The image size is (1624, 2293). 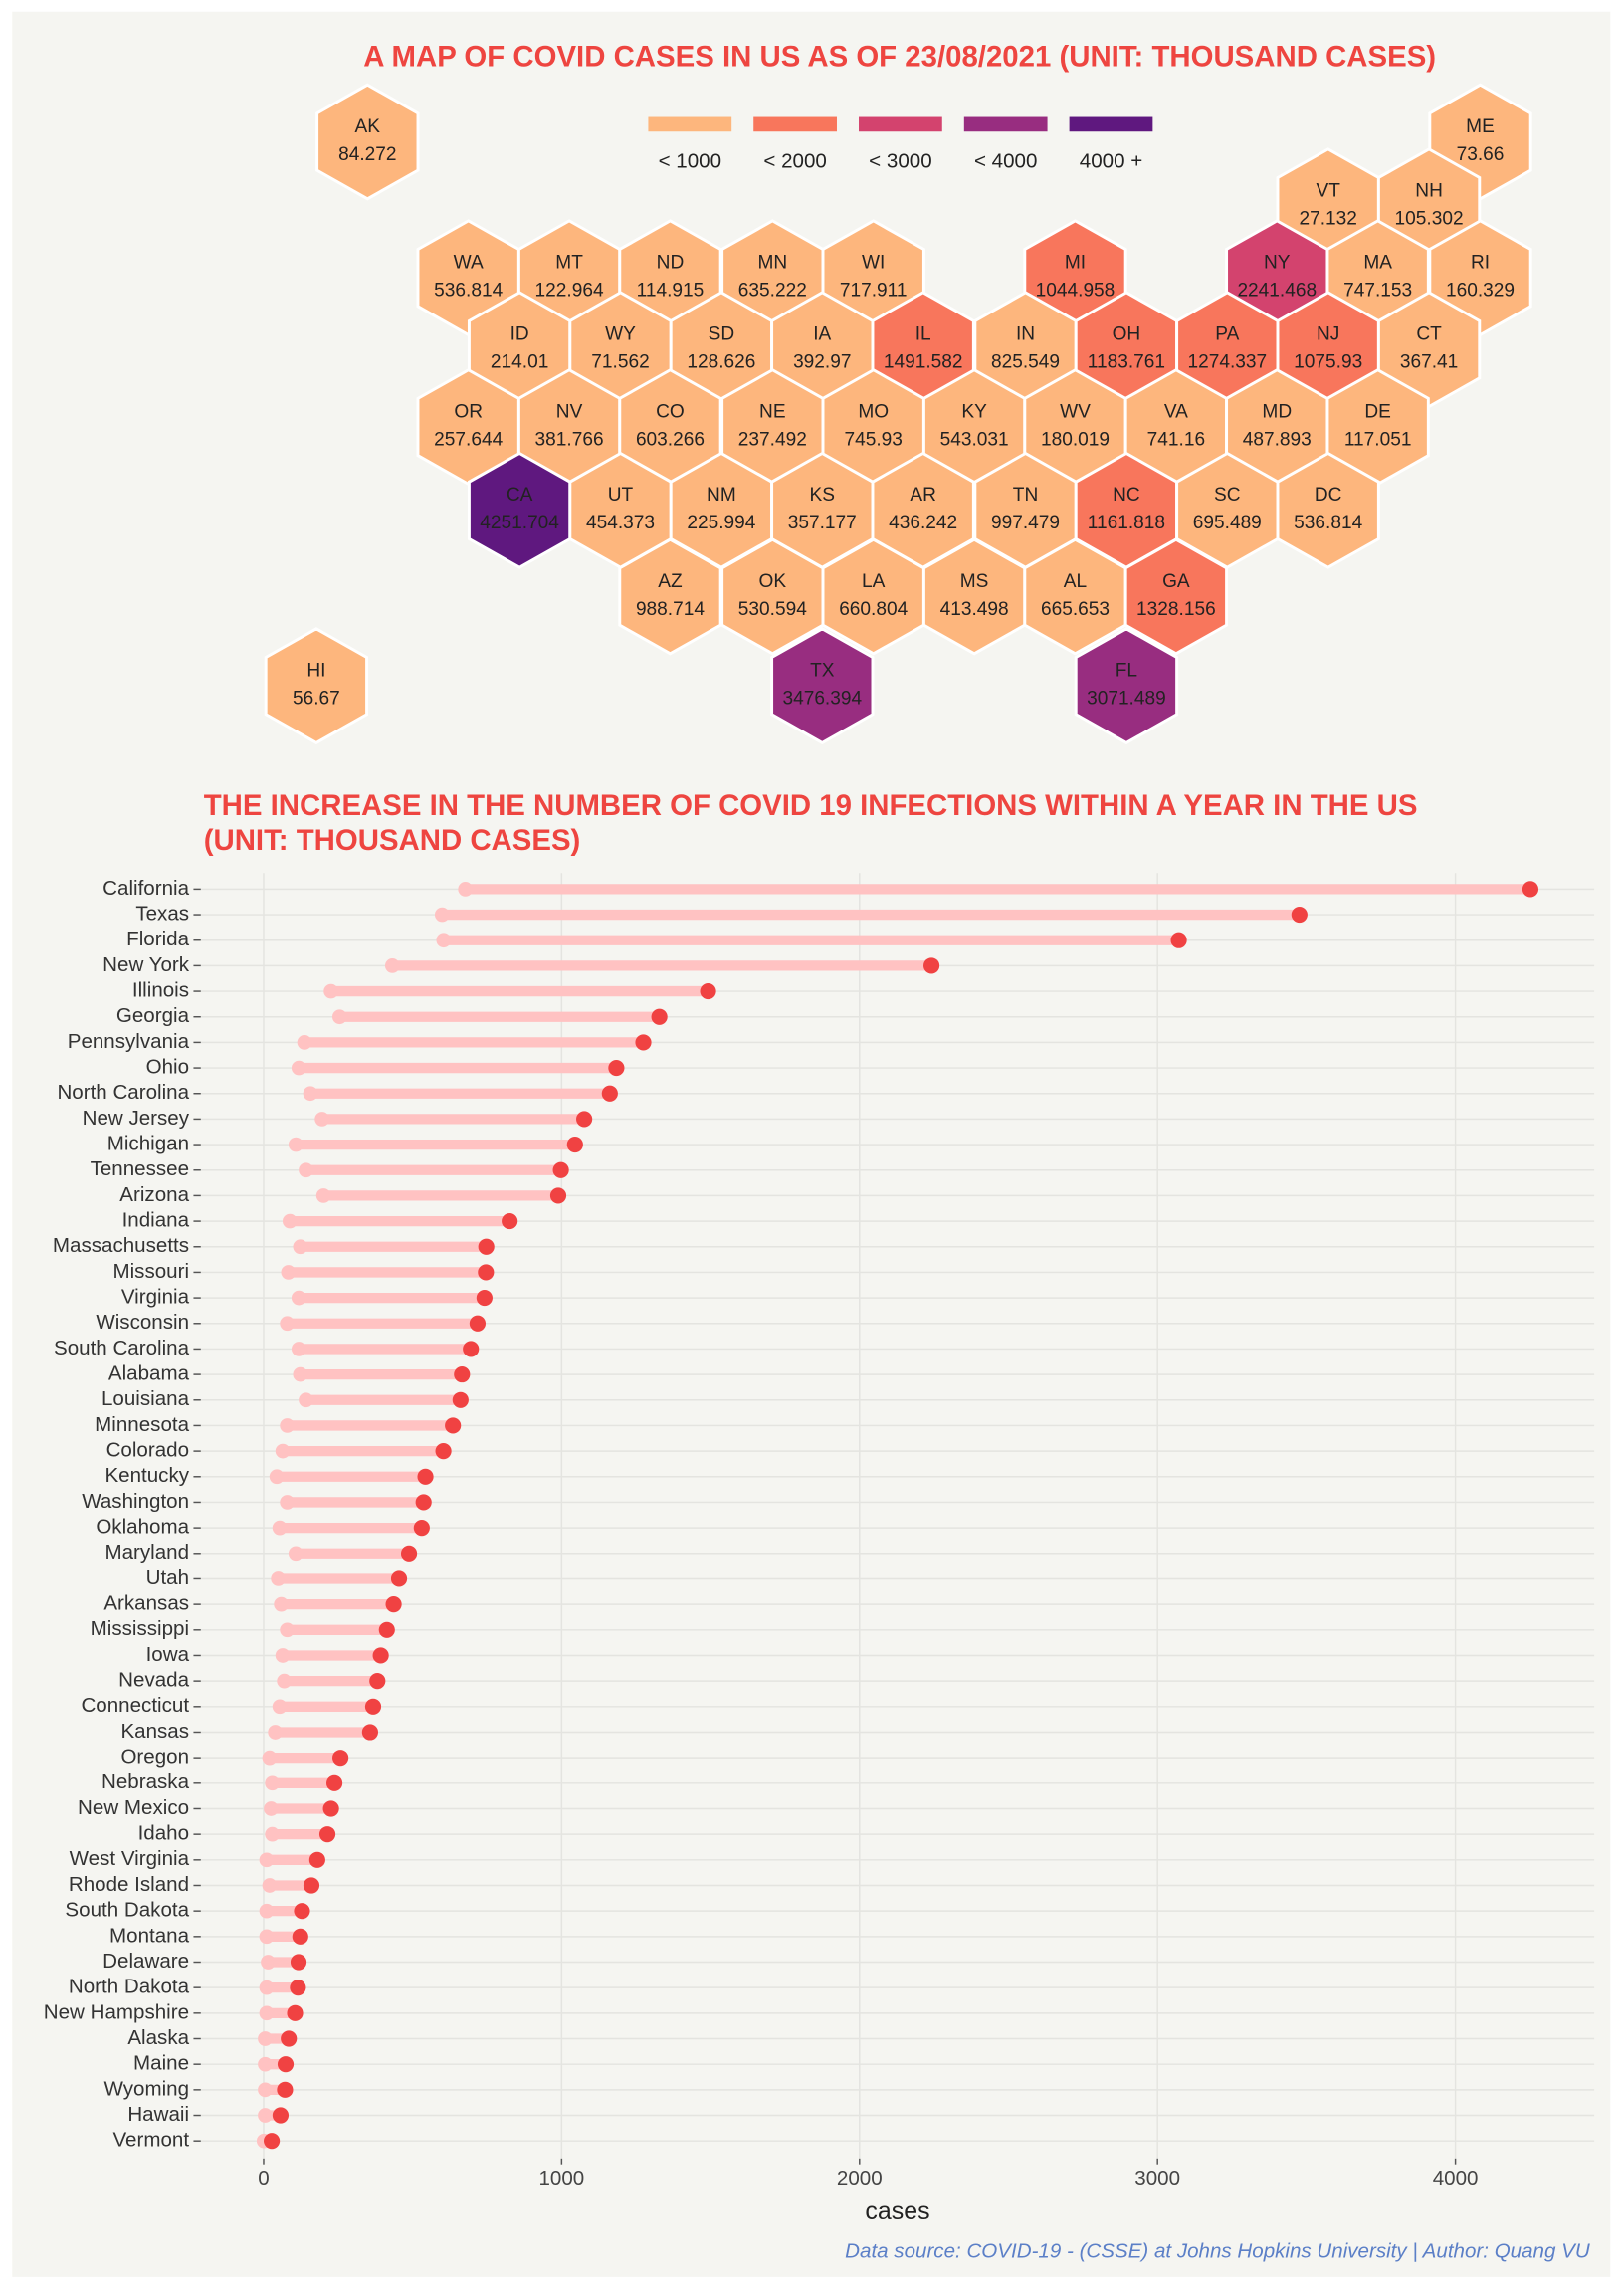 What do you see at coordinates (158, 2114) in the screenshot?
I see `y-tick-label: Hawaii` at bounding box center [158, 2114].